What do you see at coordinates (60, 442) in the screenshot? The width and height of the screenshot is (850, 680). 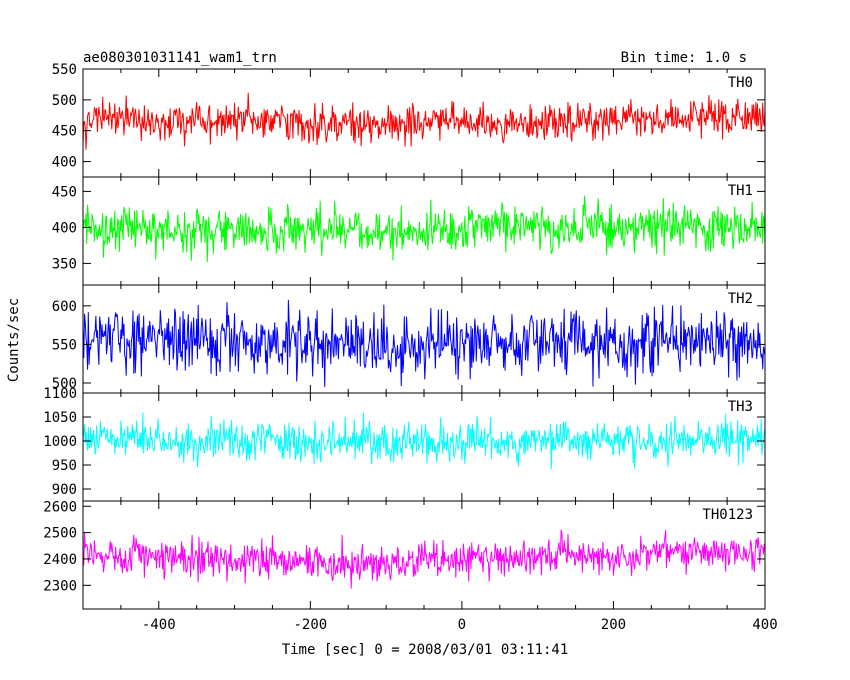 I see `y-tick-label: 1000` at bounding box center [60, 442].